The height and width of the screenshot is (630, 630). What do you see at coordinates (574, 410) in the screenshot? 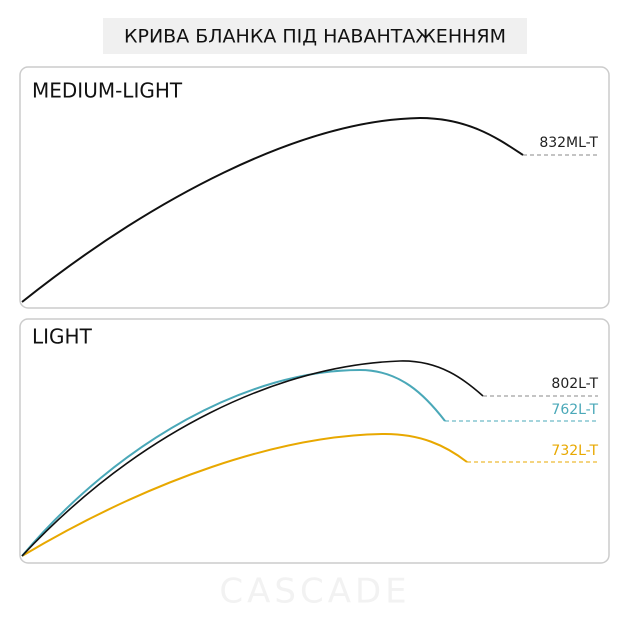
I see `curve-label: 762L-T` at bounding box center [574, 410].